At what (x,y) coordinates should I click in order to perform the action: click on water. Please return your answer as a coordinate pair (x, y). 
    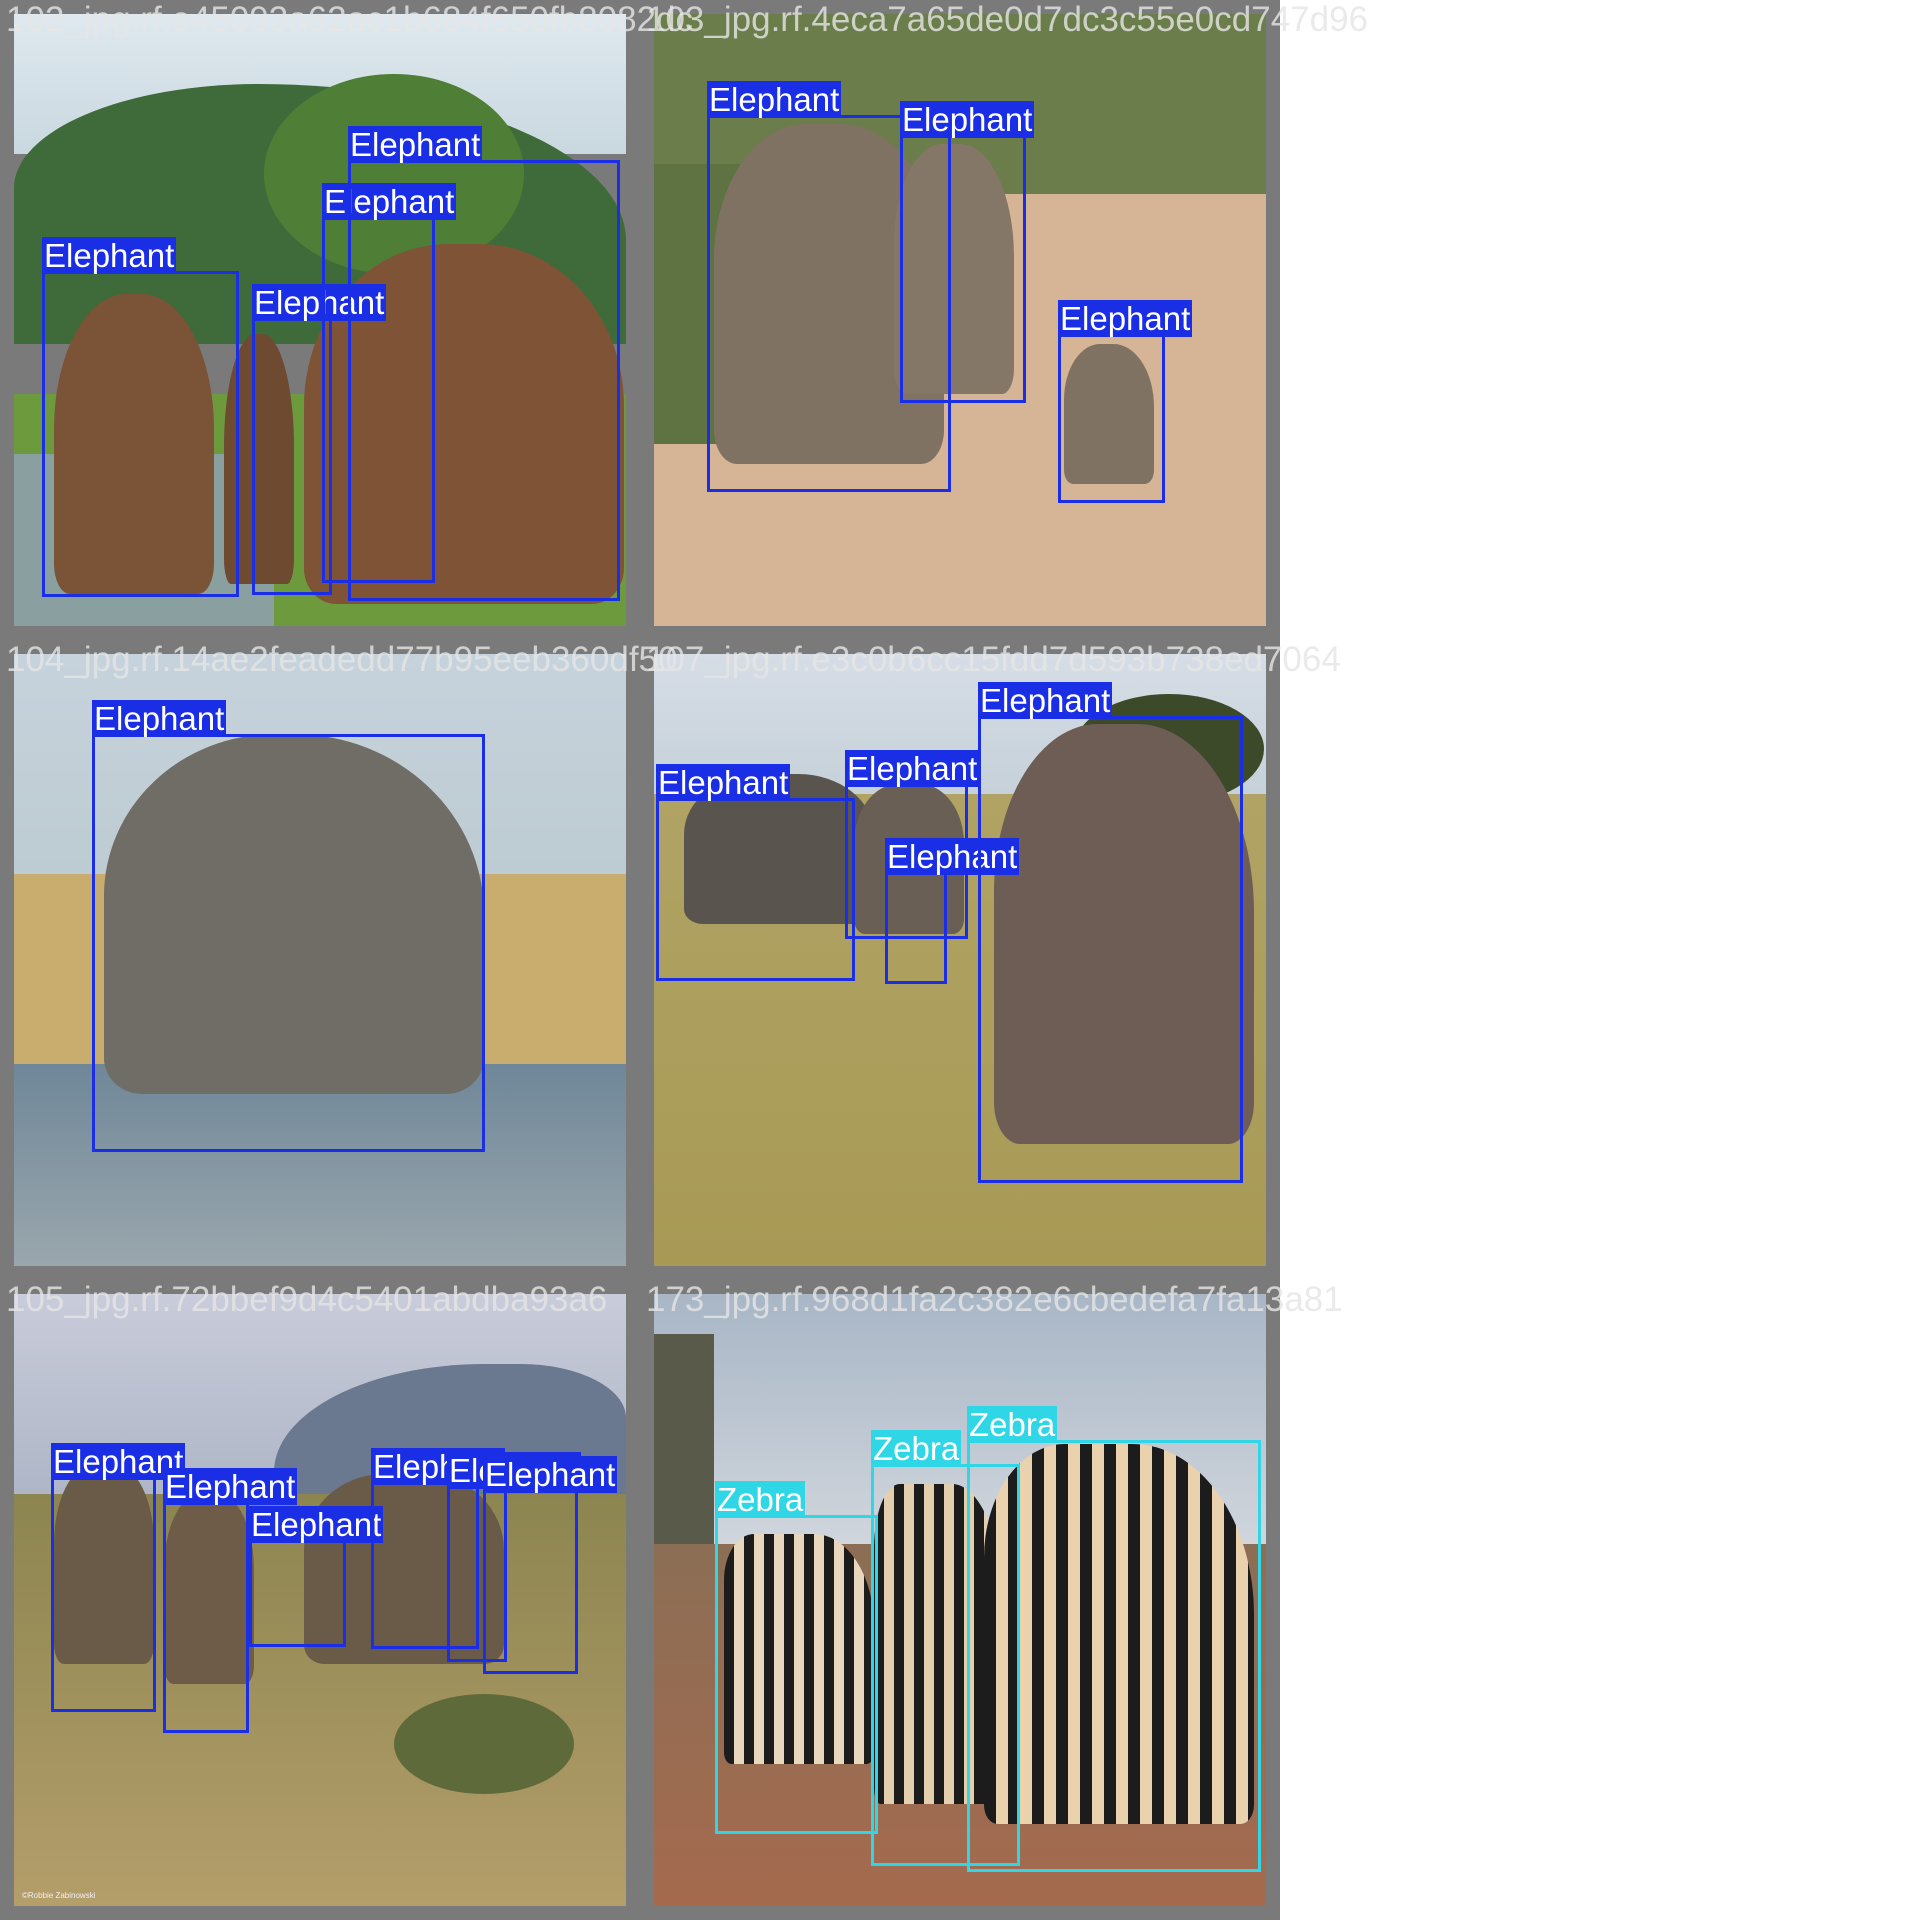
    Looking at the image, I should click on (320, 1165).